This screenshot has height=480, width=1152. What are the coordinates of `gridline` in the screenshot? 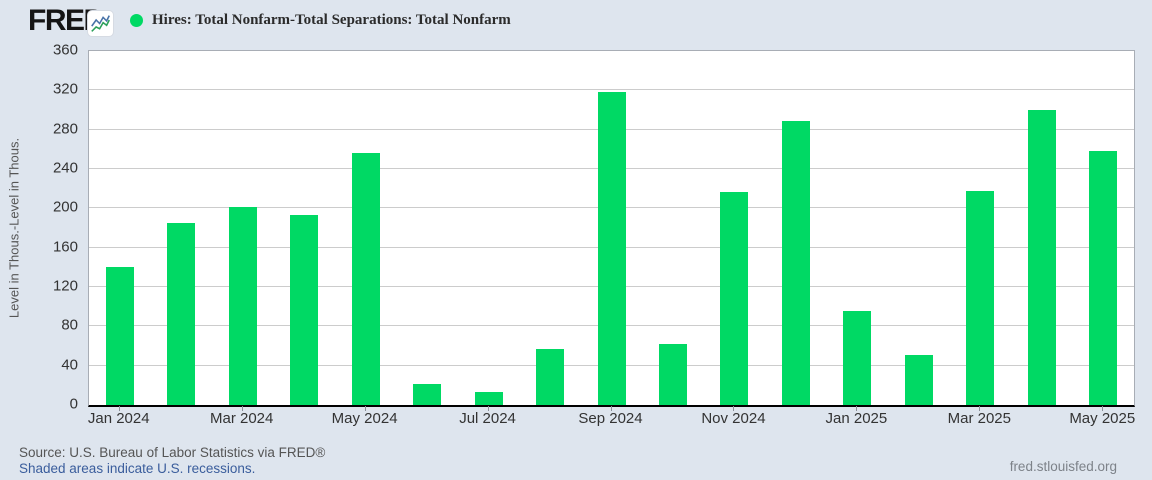 It's located at (611, 90).